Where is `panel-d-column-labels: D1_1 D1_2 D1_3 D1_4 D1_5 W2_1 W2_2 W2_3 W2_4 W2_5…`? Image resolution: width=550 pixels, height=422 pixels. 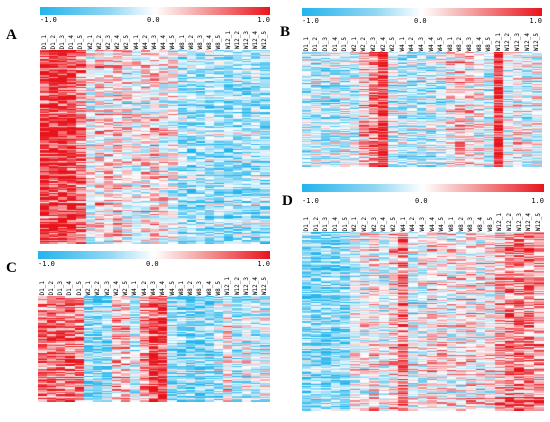 panel-d-column-labels: D1_1 D1_2 D1_3 D1_4 D1_5 W2_1 W2_2 W2_3 W2_4 W2_5… is located at coordinates (423, 218).